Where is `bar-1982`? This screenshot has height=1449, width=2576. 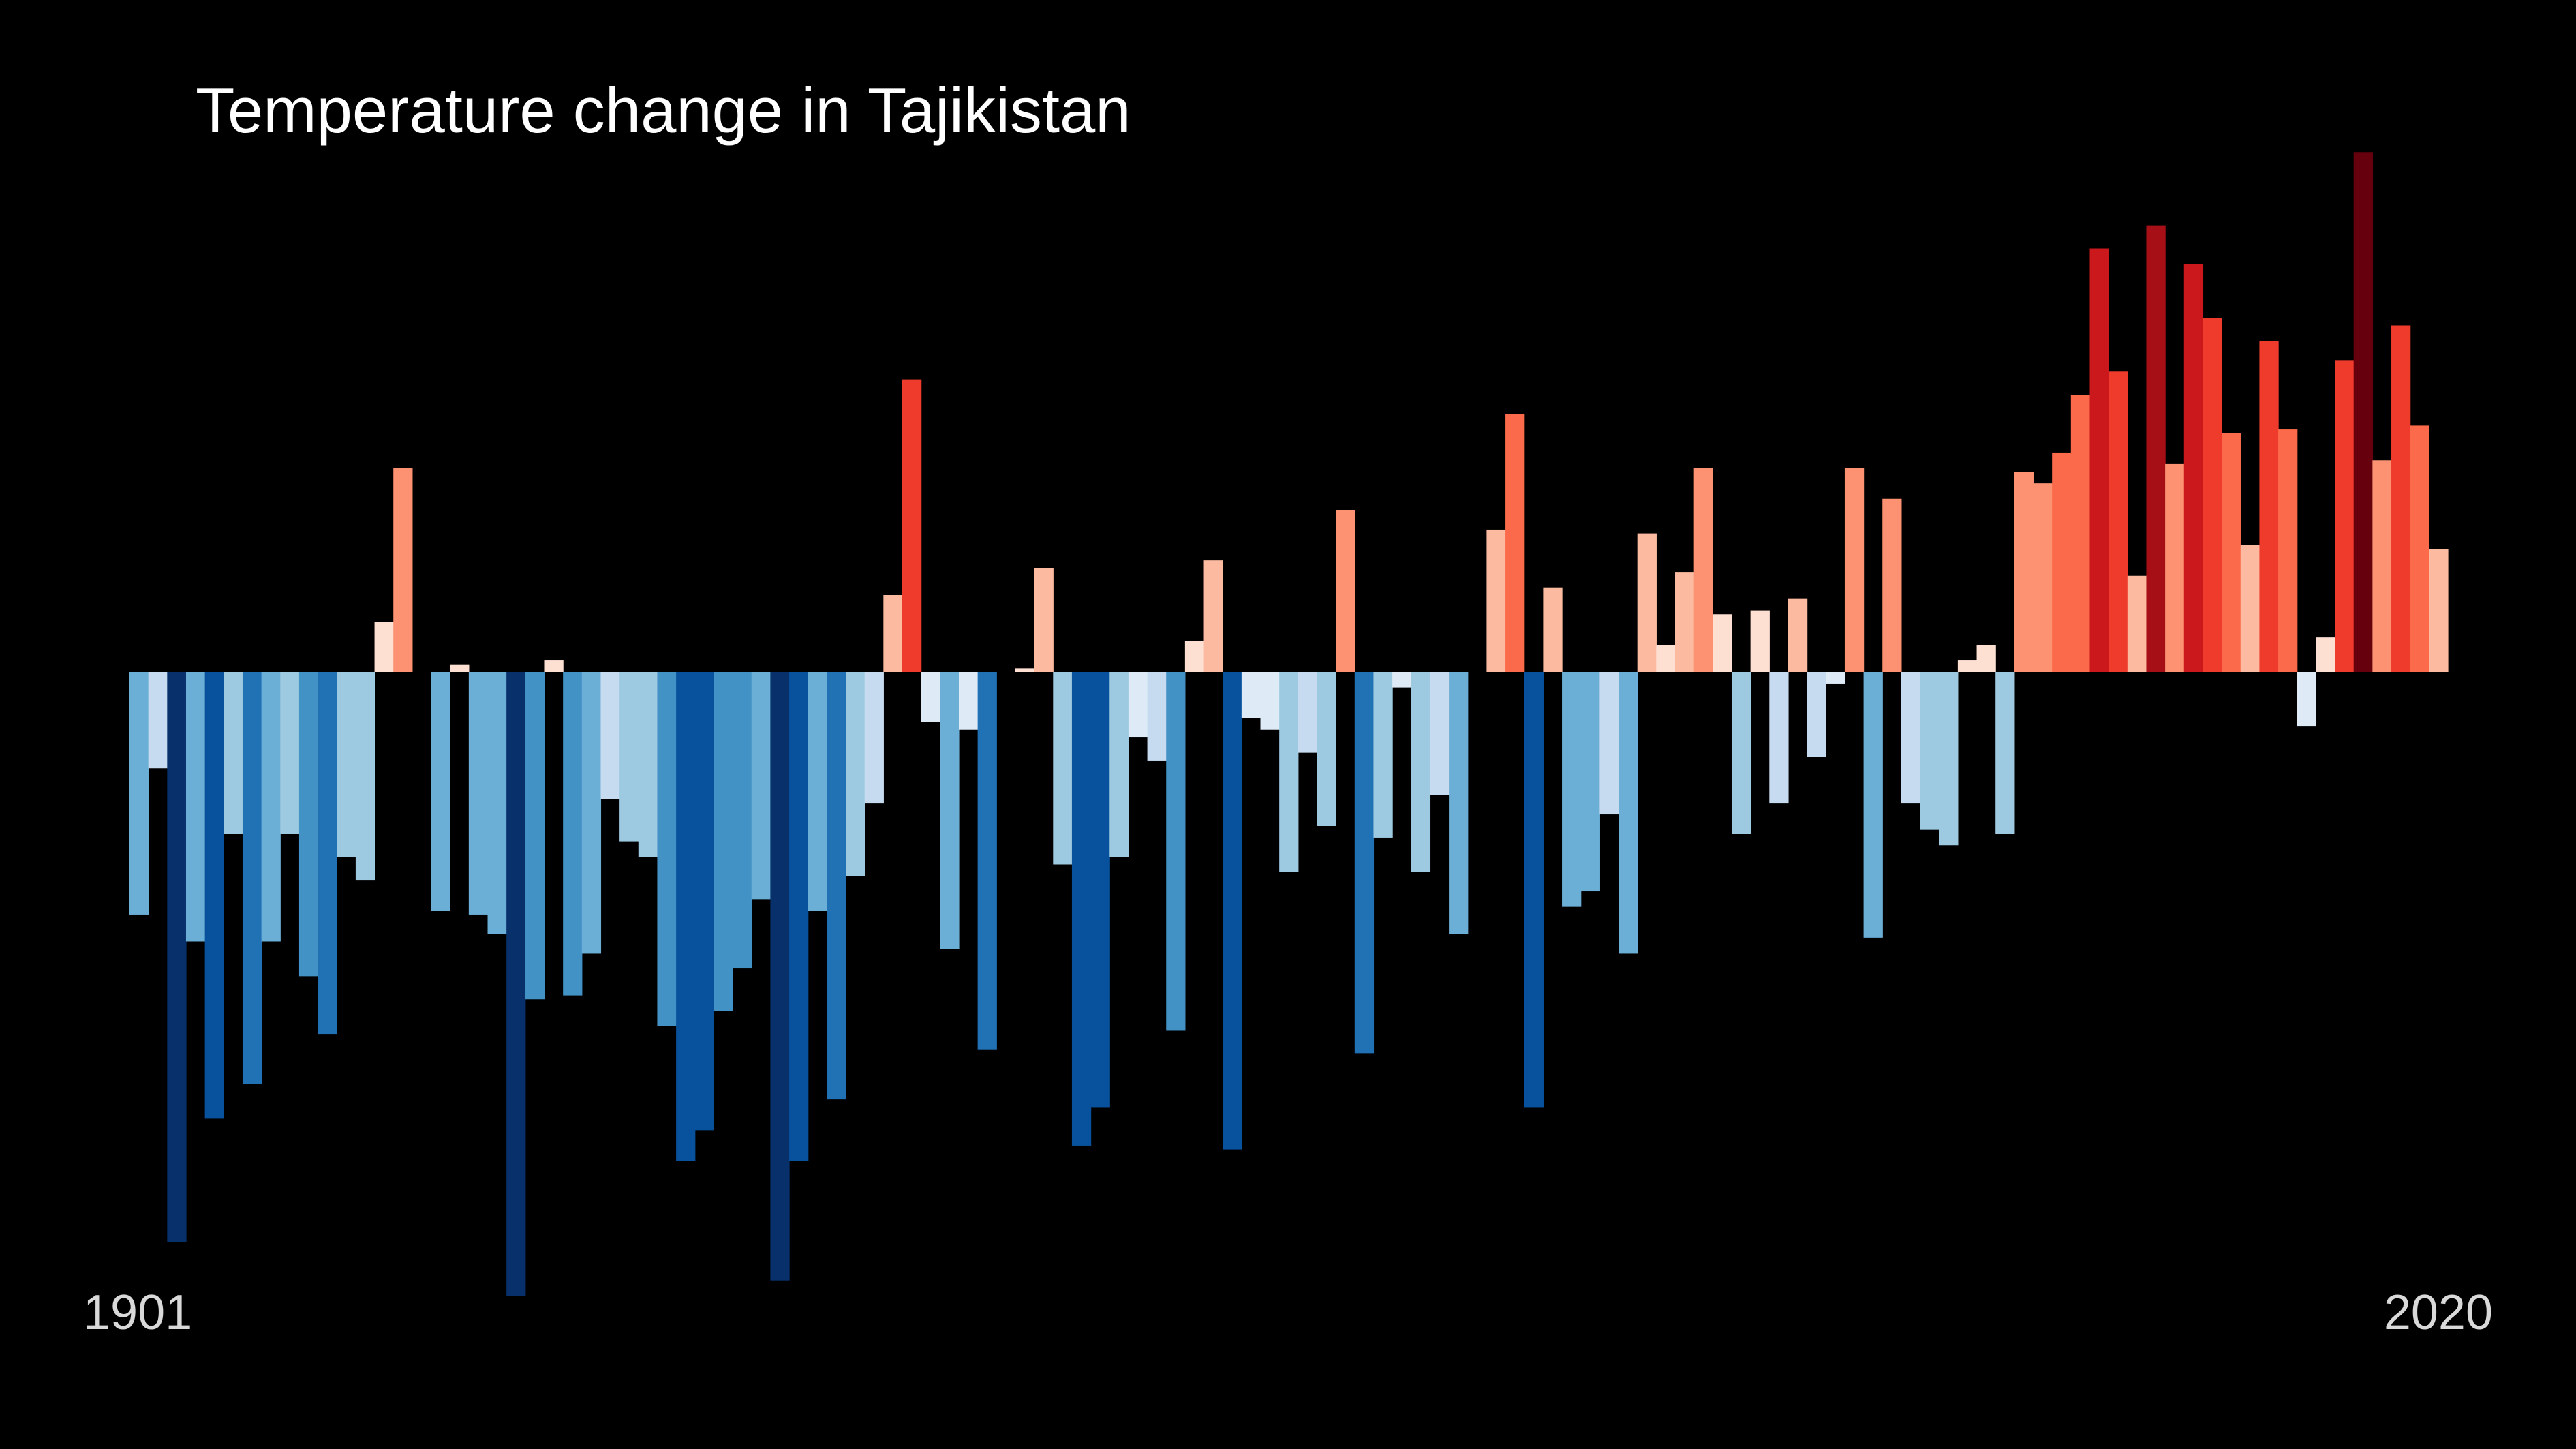
bar-1982 is located at coordinates (1666, 658).